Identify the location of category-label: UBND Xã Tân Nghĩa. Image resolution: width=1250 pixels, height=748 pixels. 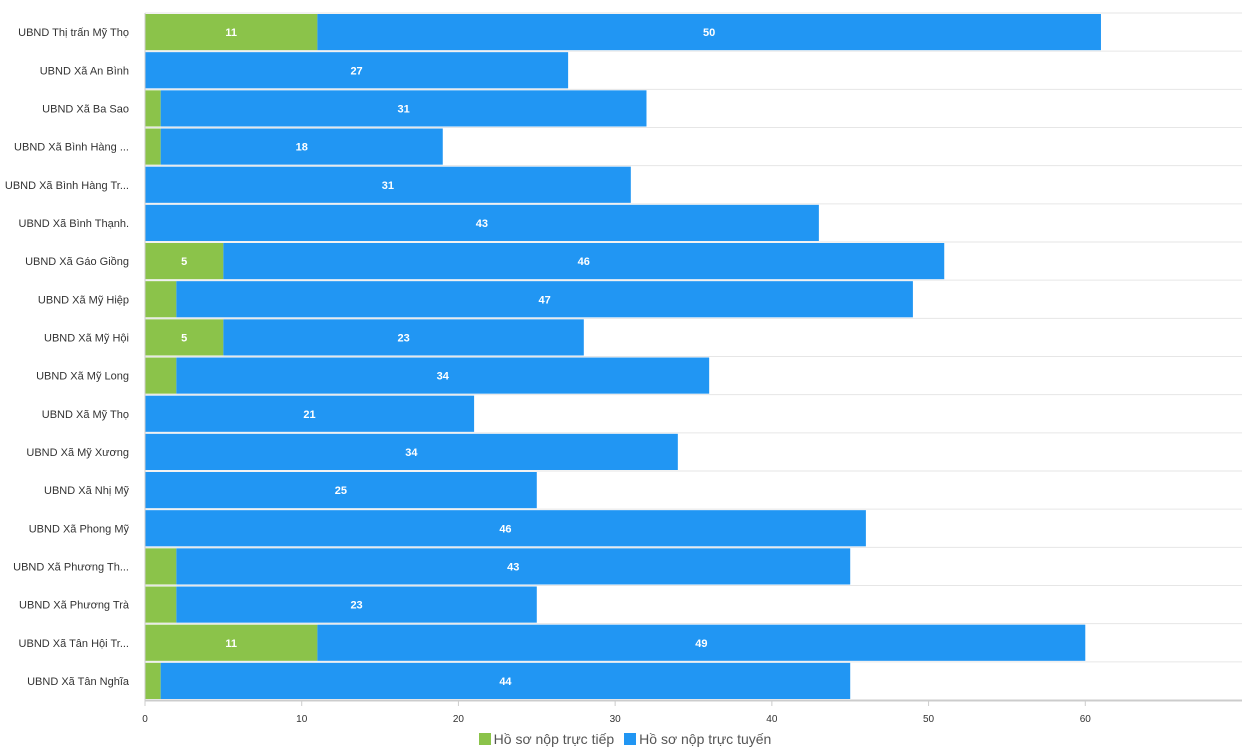
(78, 682).